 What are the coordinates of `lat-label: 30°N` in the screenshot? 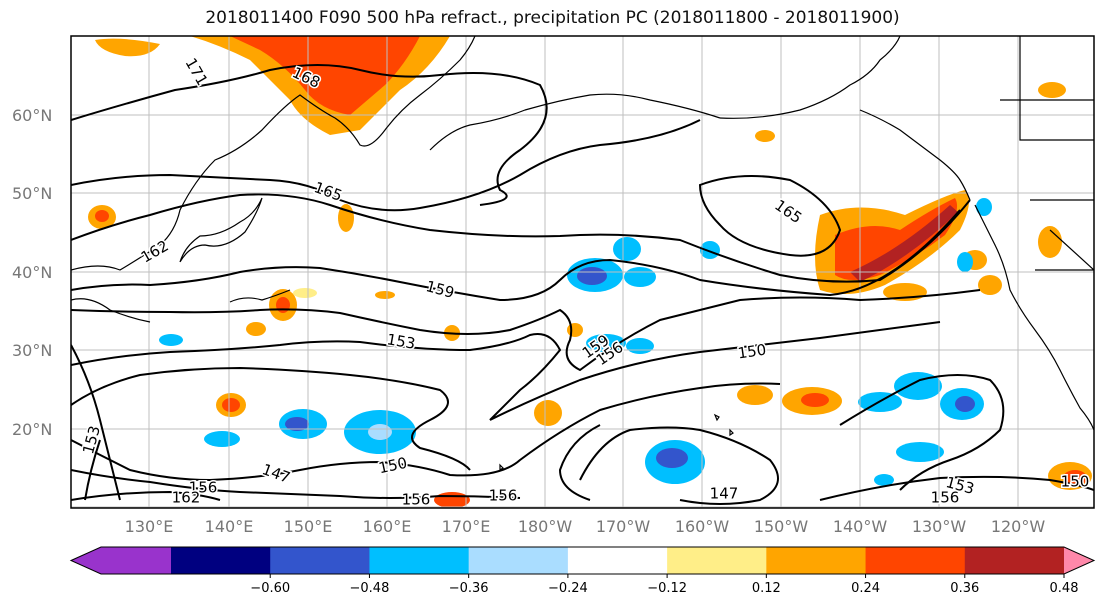 It's located at (32, 350).